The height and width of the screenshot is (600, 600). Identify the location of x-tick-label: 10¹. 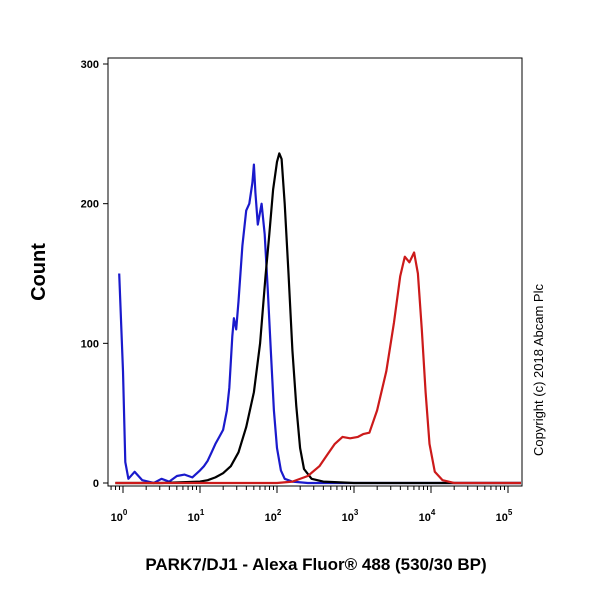
(196, 516).